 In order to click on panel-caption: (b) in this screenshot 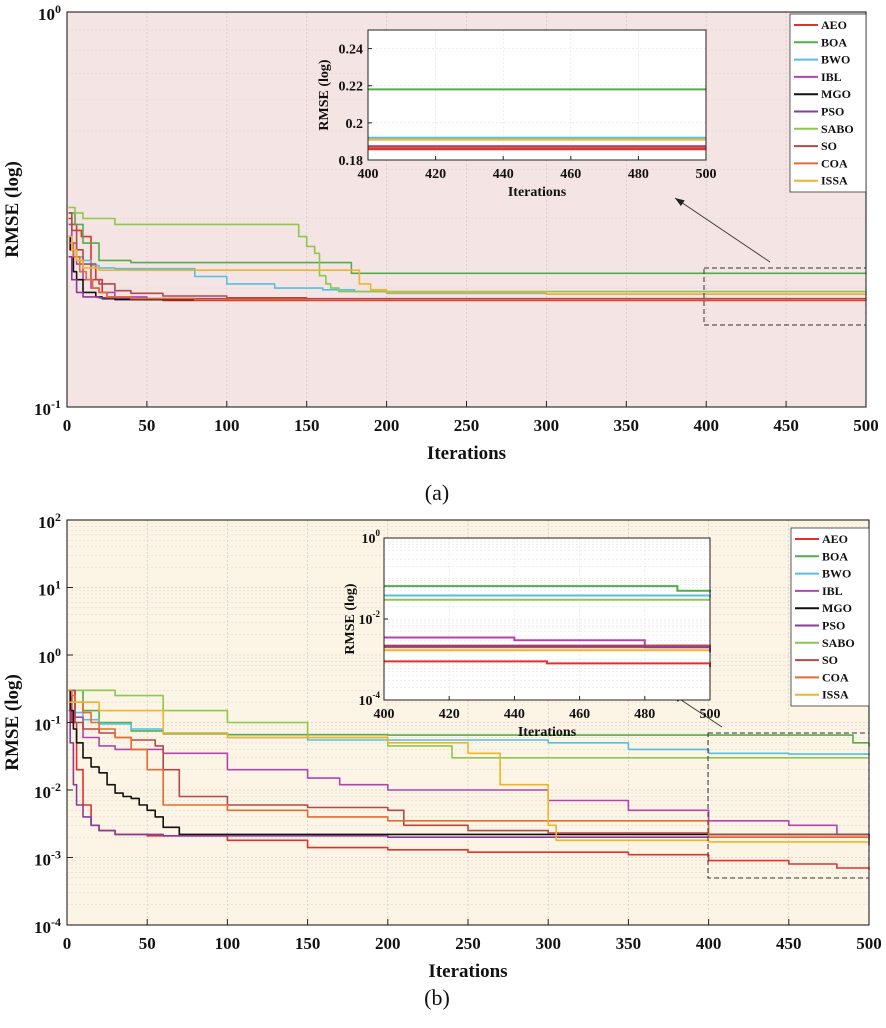, I will do `click(437, 997)`.